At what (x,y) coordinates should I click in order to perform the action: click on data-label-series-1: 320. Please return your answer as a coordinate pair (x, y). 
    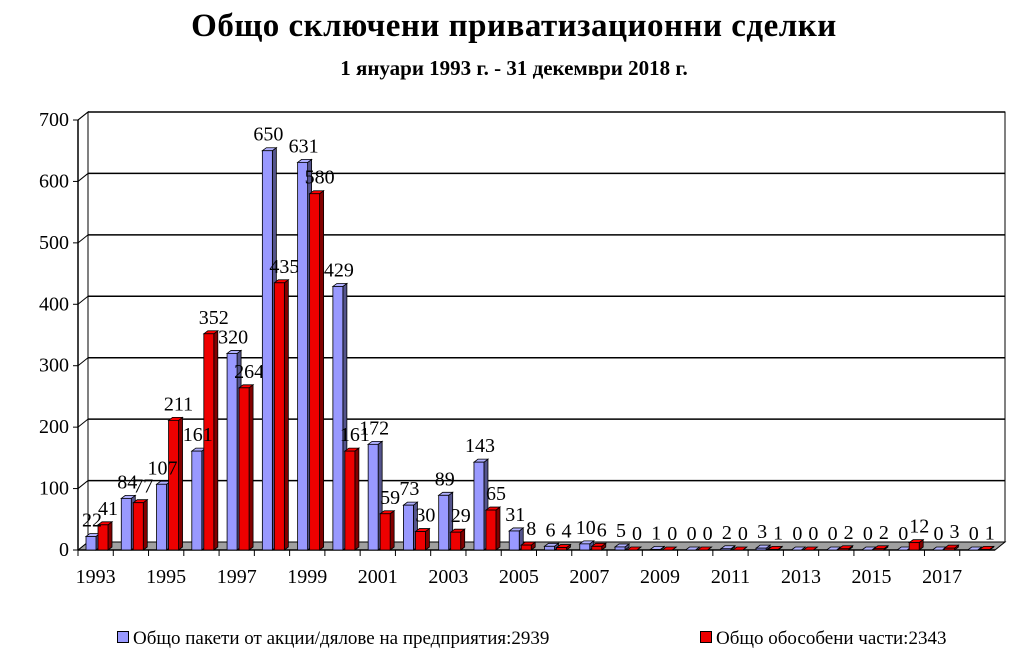
    Looking at the image, I should click on (233, 337).